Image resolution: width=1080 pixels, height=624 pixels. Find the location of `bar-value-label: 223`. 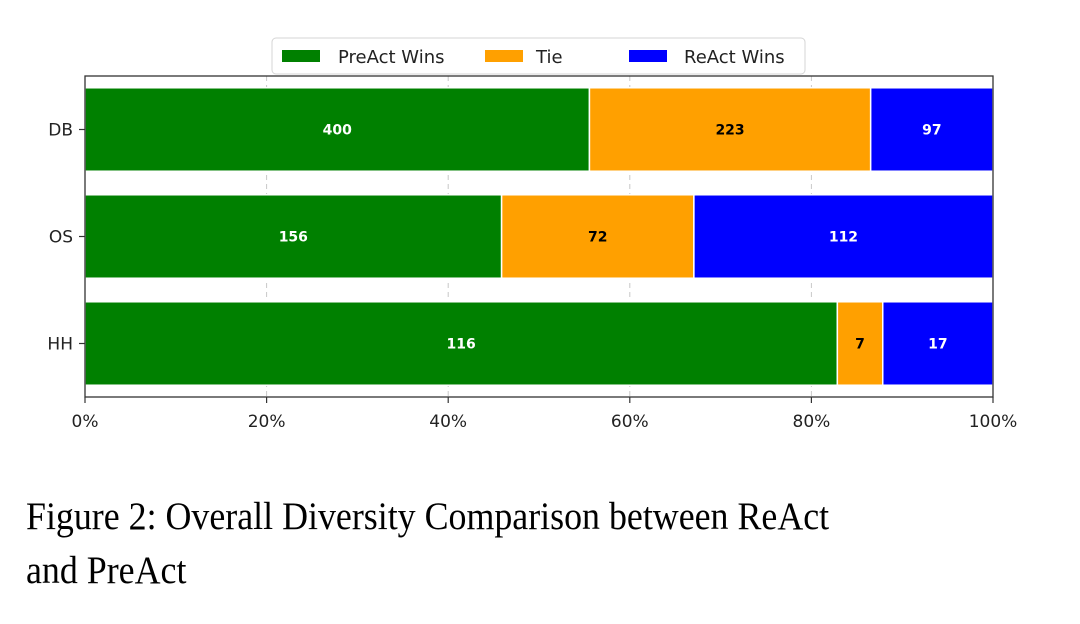

bar-value-label: 223 is located at coordinates (729, 131).